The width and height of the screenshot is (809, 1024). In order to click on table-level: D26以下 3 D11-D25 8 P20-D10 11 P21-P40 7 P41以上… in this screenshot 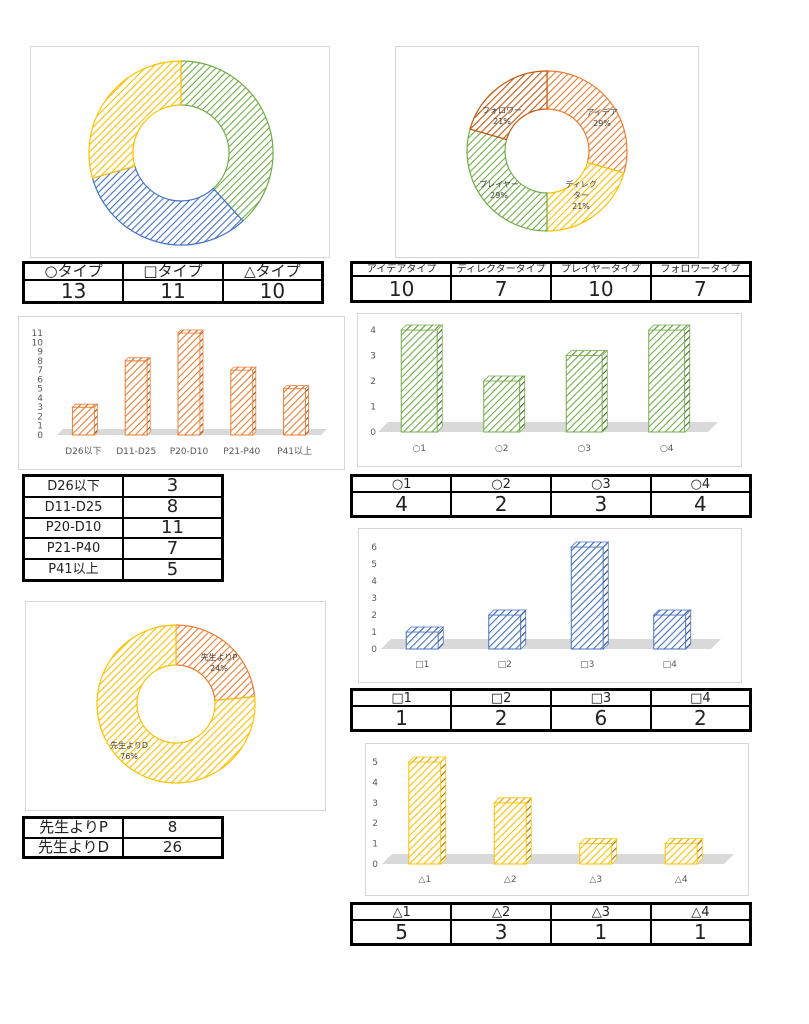, I will do `click(123, 528)`.